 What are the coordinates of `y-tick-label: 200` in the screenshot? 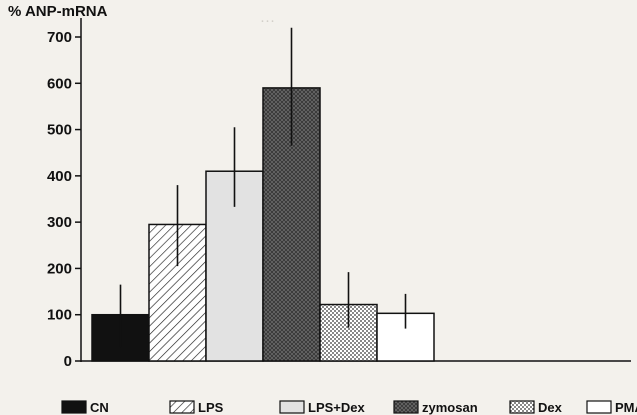 It's located at (59, 268).